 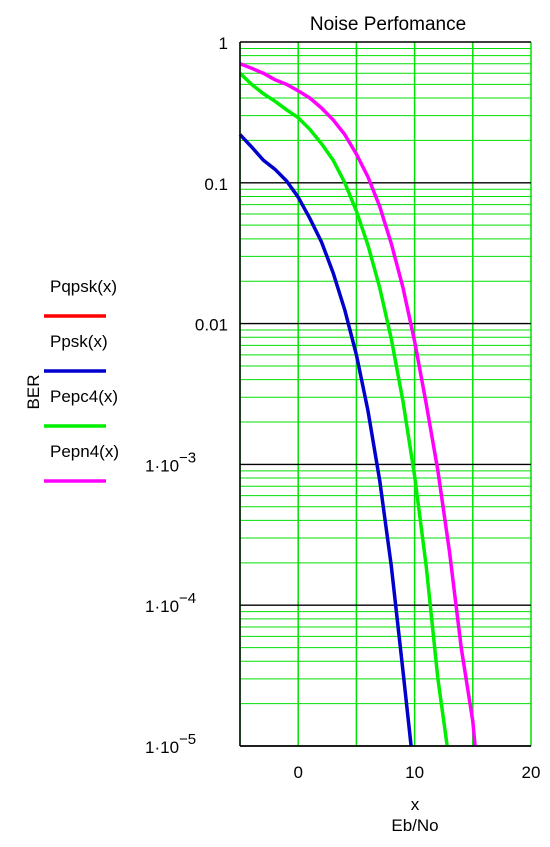 I want to click on x-axis-label: x, so click(x=415, y=804).